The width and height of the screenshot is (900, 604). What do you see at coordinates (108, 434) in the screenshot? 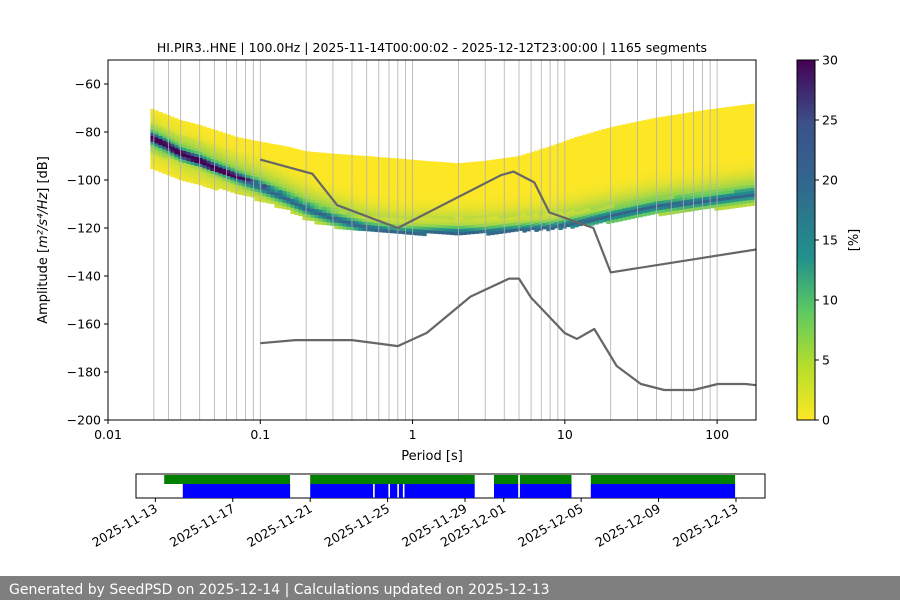
I see `x-tick-label: 0.01` at bounding box center [108, 434].